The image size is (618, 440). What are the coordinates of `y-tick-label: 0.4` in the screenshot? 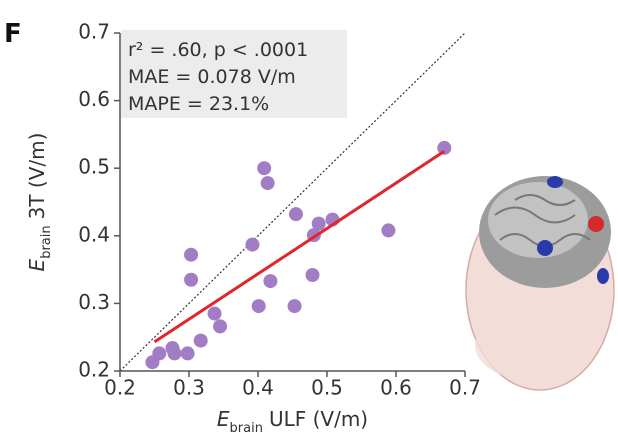 It's located at (94, 234).